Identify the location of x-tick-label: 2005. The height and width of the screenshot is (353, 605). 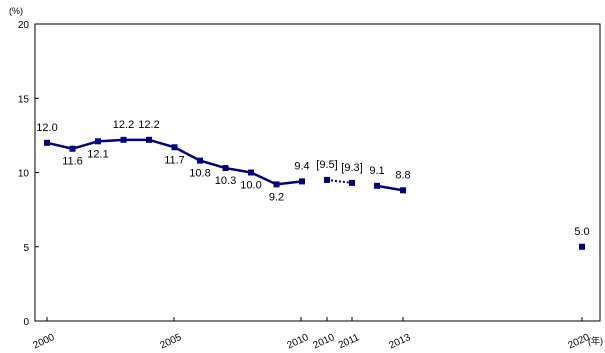
(171, 342).